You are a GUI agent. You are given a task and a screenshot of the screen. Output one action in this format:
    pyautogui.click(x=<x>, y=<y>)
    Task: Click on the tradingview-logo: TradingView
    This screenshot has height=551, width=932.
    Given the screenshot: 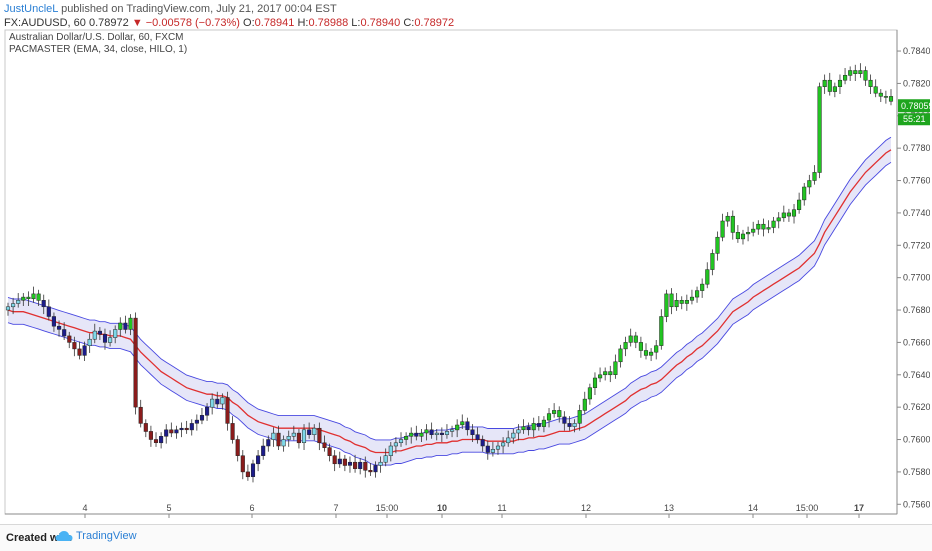 What is the action you would take?
    pyautogui.click(x=96, y=536)
    